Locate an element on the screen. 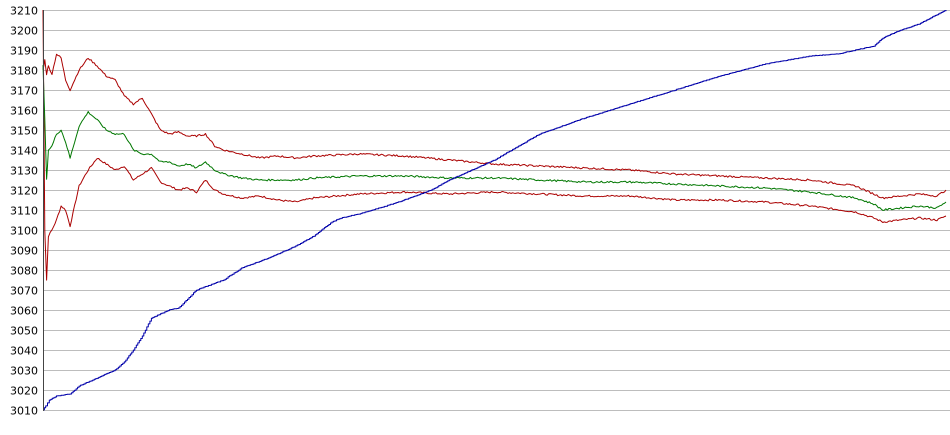 The image size is (950, 435). y-tick-label-3110: 3110 is located at coordinates (24, 211).